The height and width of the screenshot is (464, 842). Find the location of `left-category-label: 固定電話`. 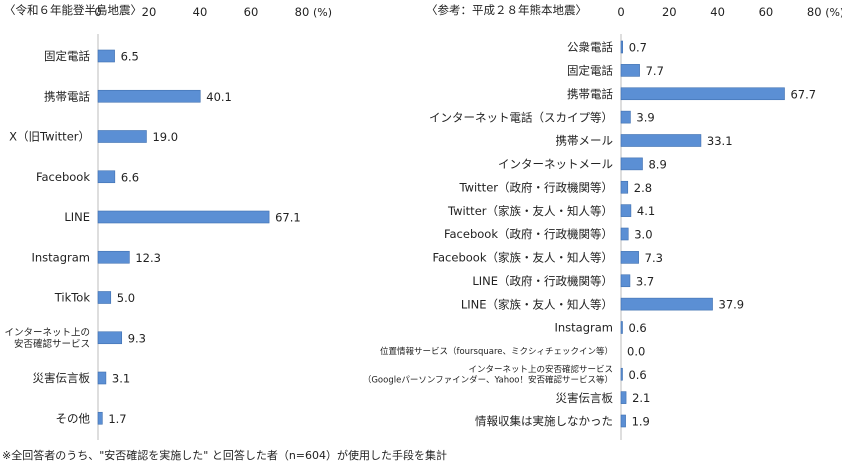

left-category-label: 固定電話 is located at coordinates (67, 56).